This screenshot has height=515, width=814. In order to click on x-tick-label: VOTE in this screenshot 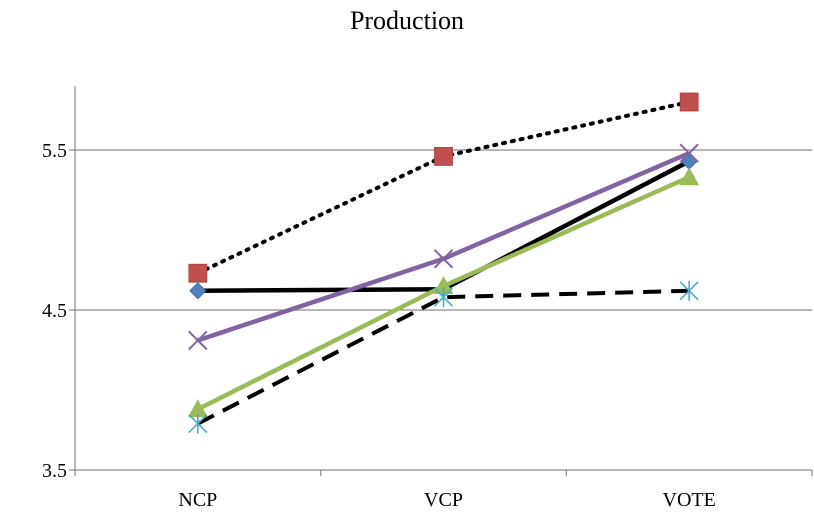, I will do `click(689, 500)`.